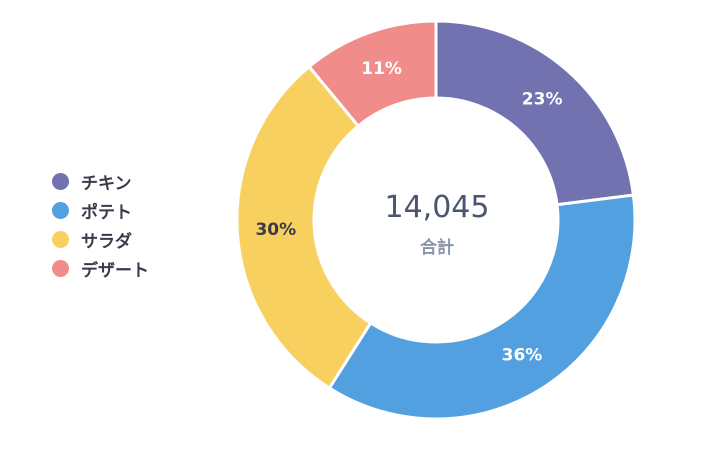 Image resolution: width=720 pixels, height=455 pixels. I want to click on legend-item-potato: ポテト, so click(100, 210).